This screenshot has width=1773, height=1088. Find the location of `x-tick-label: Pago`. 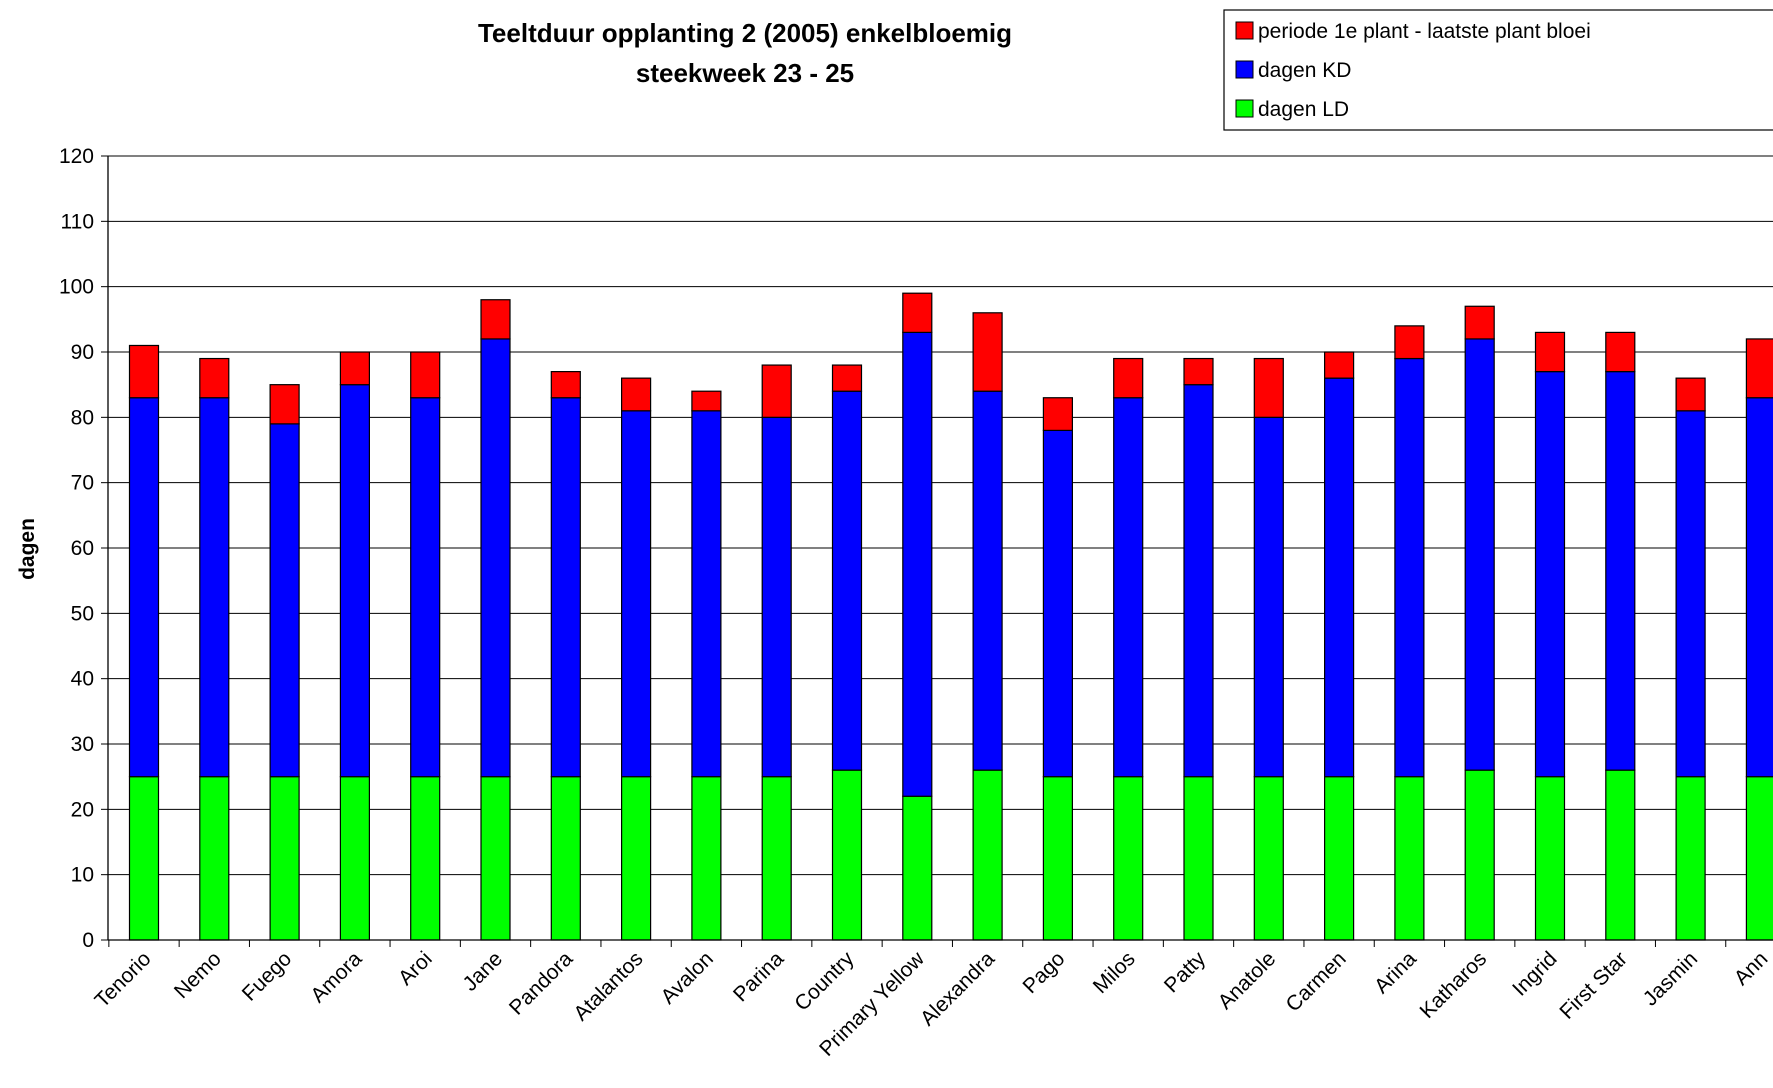

x-tick-label: Pago is located at coordinates (1043, 972).